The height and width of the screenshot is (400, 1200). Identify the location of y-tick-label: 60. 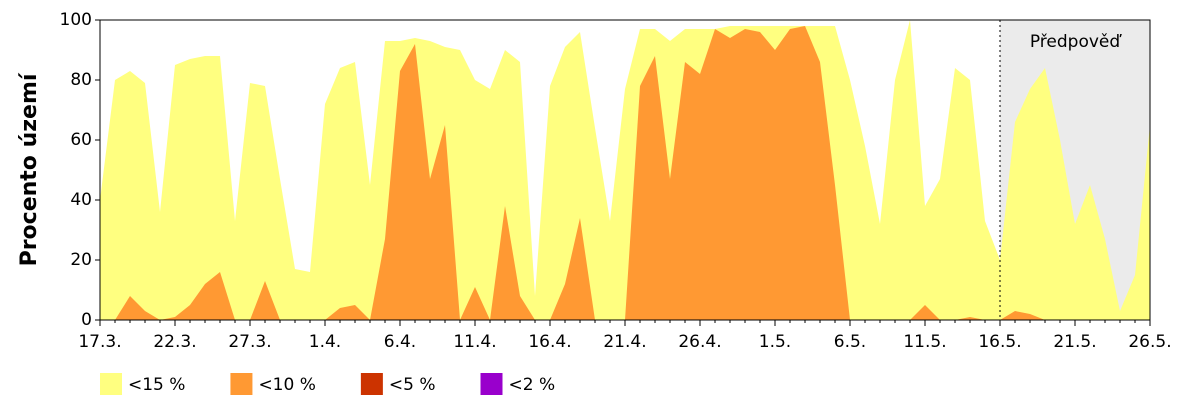
(81, 140).